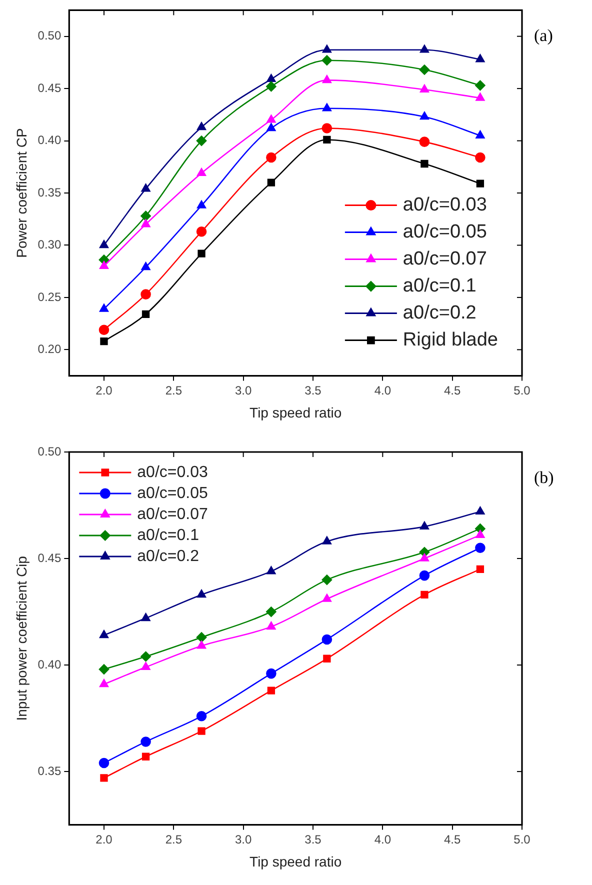 This screenshot has height=885, width=592. I want to click on y-tick-label: 0.30, so click(50, 245).